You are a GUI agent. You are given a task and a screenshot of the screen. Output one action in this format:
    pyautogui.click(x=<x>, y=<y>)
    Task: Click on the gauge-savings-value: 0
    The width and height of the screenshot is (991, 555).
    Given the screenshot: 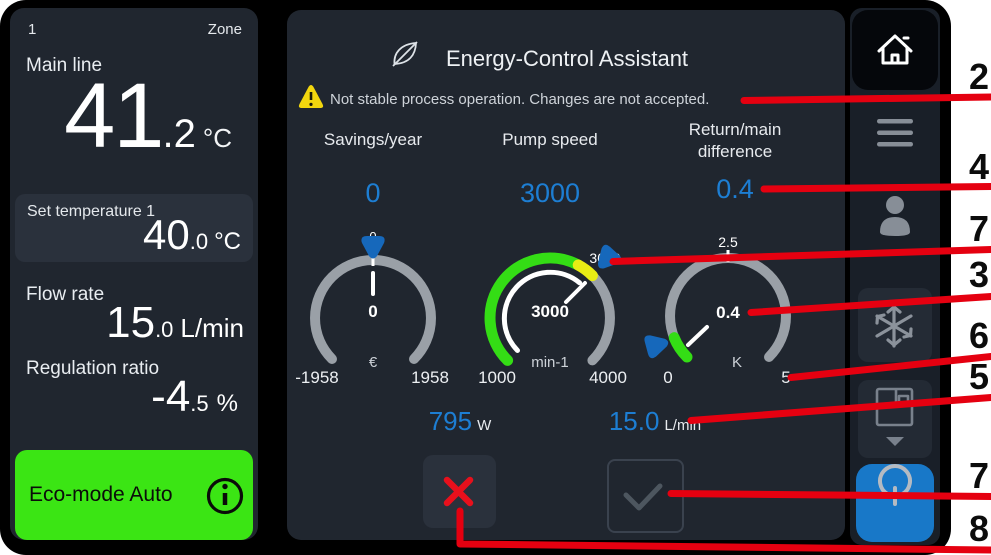 What is the action you would take?
    pyautogui.click(x=373, y=193)
    